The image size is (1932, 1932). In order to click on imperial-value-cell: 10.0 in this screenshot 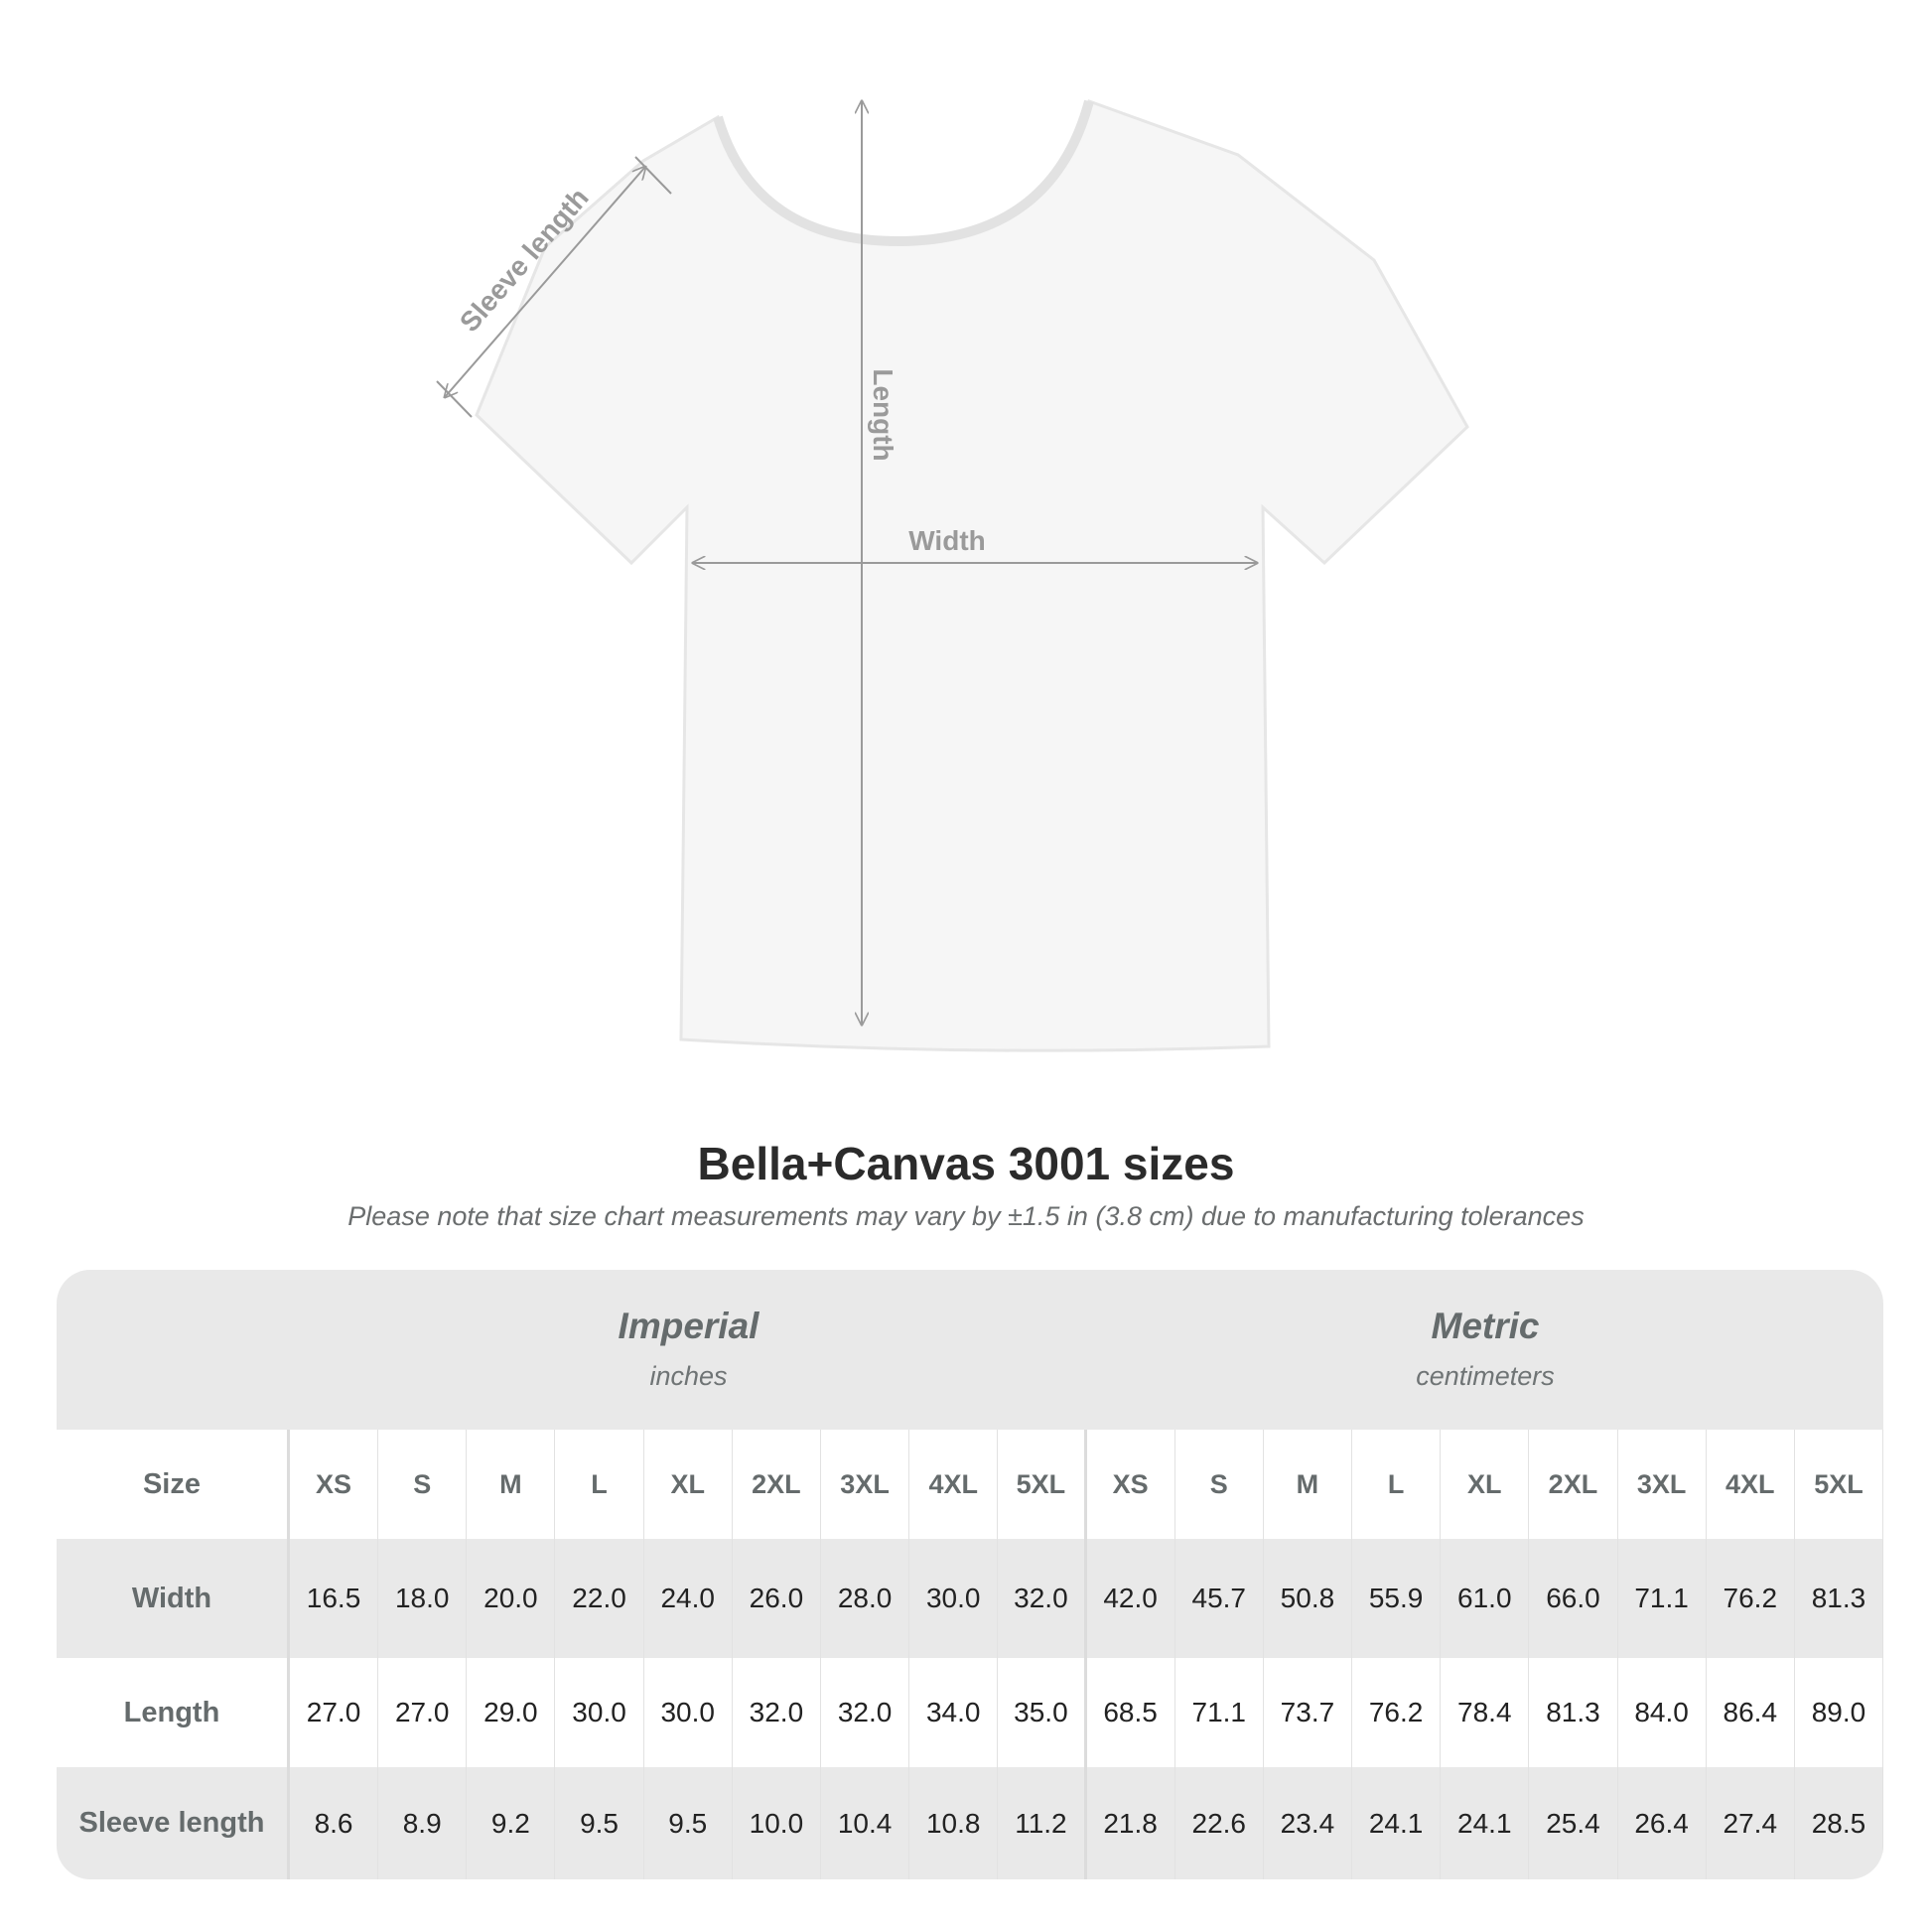, I will do `click(777, 1823)`.